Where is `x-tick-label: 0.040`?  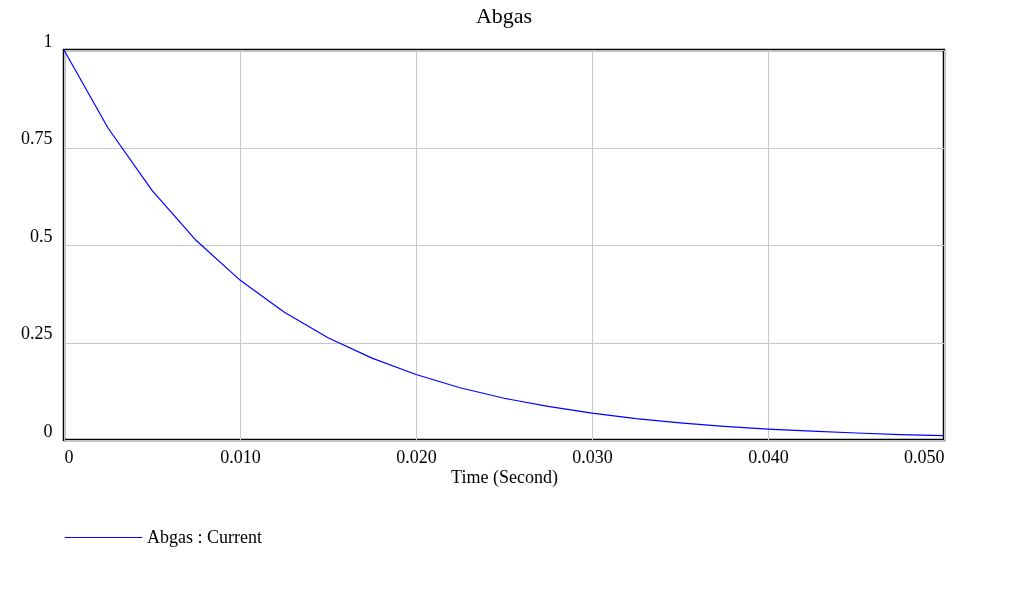
x-tick-label: 0.040 is located at coordinates (768, 456).